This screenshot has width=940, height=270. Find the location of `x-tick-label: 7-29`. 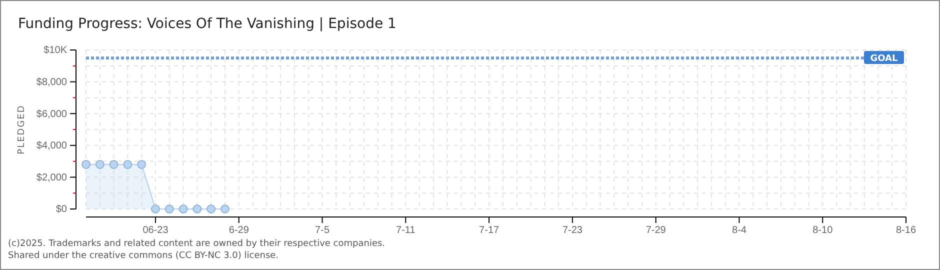

x-tick-label: 7-29 is located at coordinates (656, 230).